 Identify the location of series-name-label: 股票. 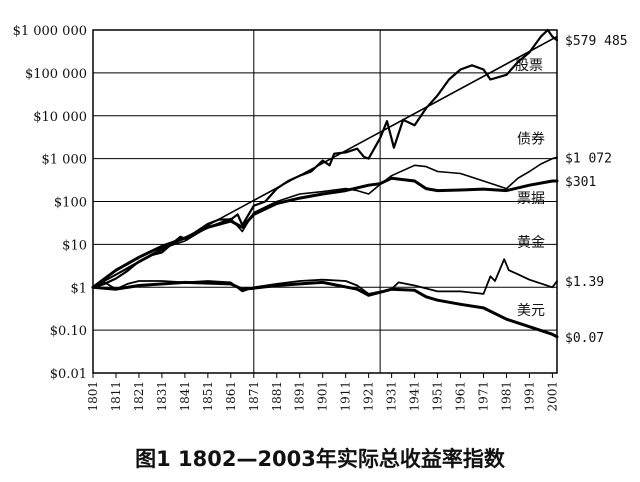
(529, 66).